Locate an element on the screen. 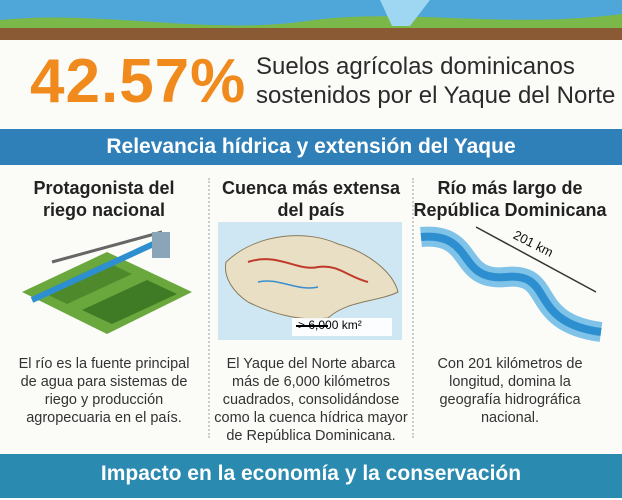 The height and width of the screenshot is (500, 622). column-title: Cuenca más extensa del país is located at coordinates (311, 199).